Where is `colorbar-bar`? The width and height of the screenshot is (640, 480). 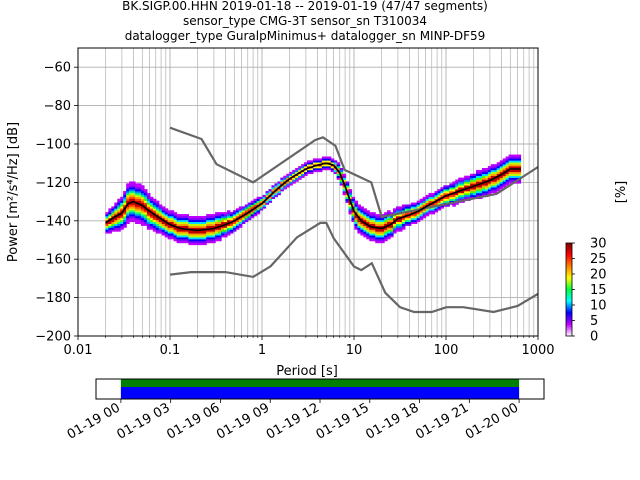
colorbar-bar is located at coordinates (569, 289).